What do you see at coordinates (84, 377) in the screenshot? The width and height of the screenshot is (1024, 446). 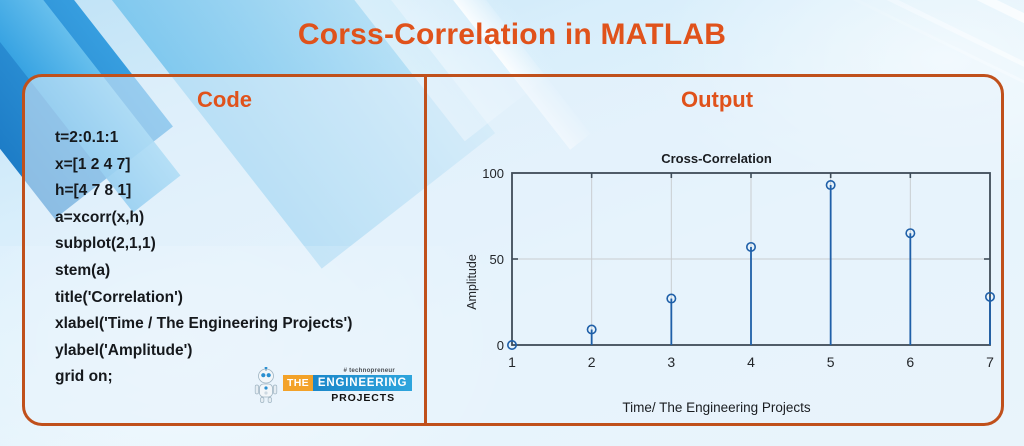 I see `code-line: grid on;` at bounding box center [84, 377].